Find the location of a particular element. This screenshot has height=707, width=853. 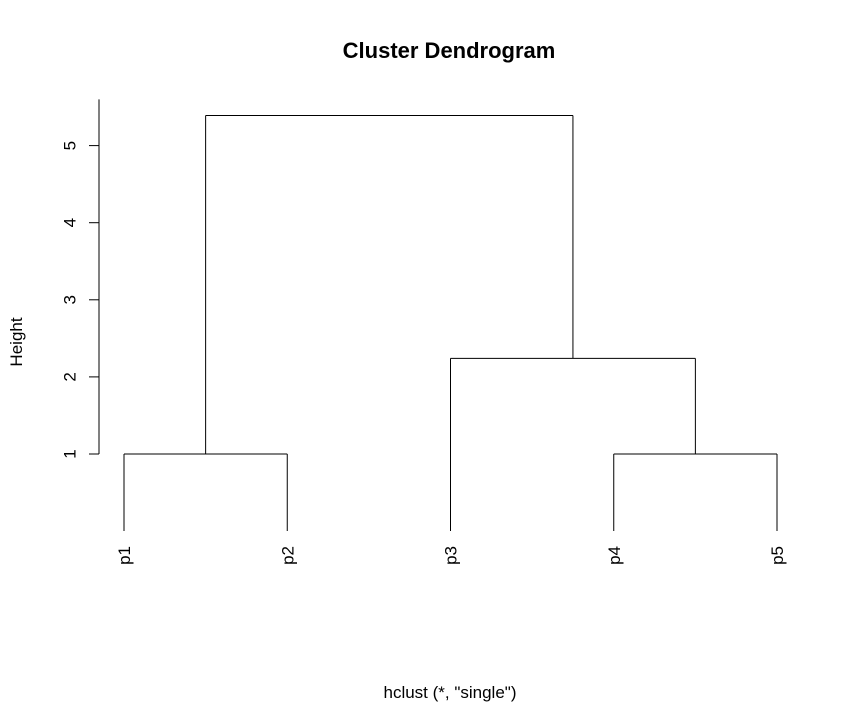

y-axis-label: Height is located at coordinates (16, 341).